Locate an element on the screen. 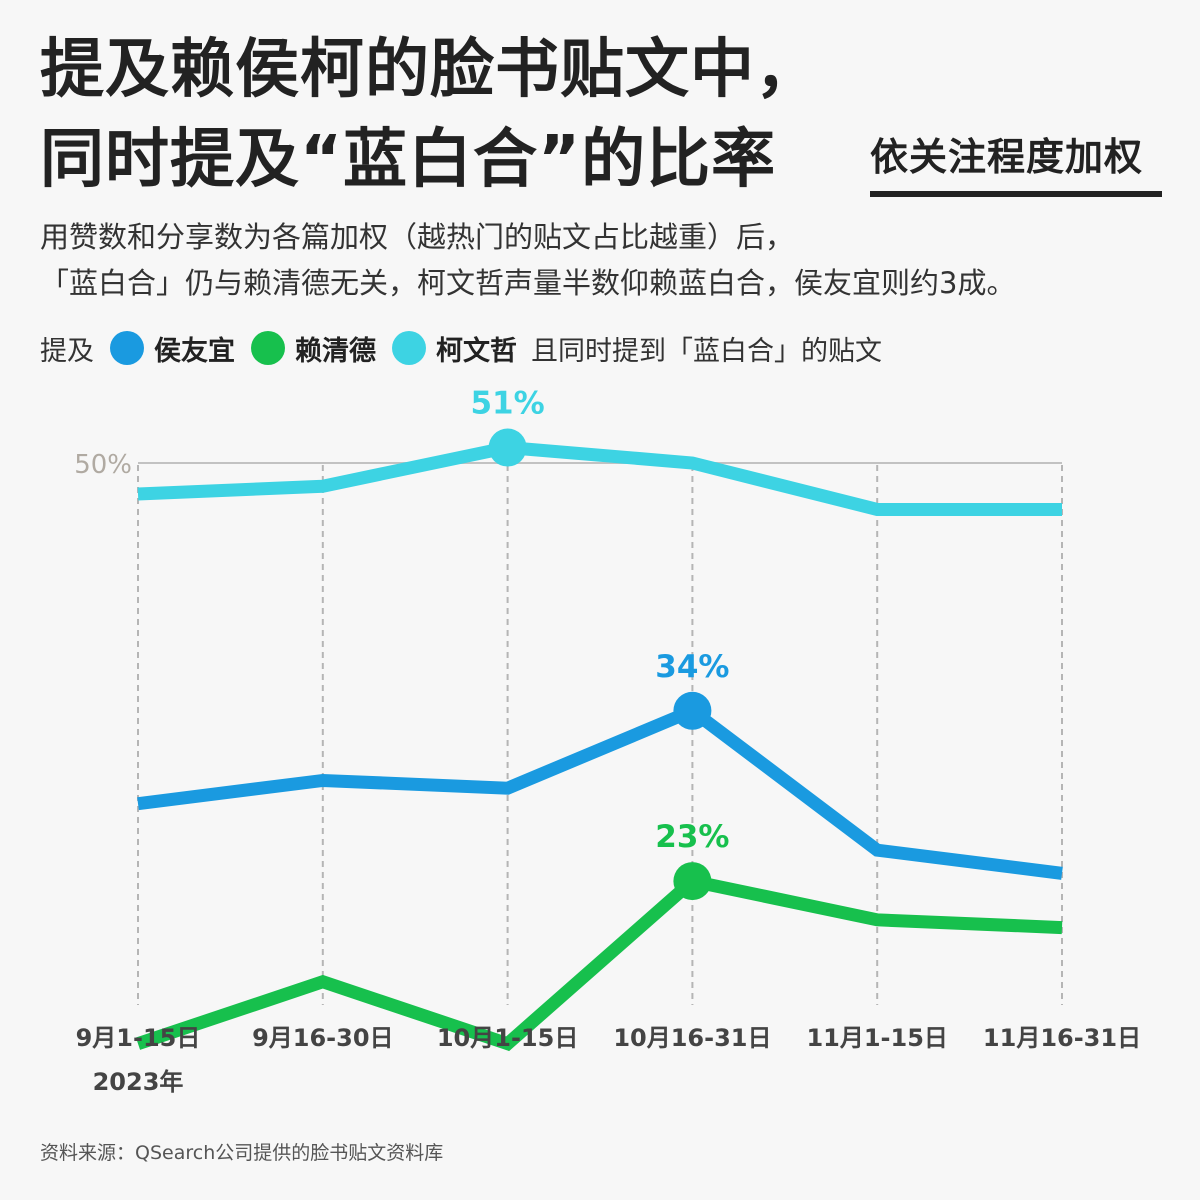 The image size is (1200, 1200). x-tick-label: 9月1-15日 is located at coordinates (138, 1038).